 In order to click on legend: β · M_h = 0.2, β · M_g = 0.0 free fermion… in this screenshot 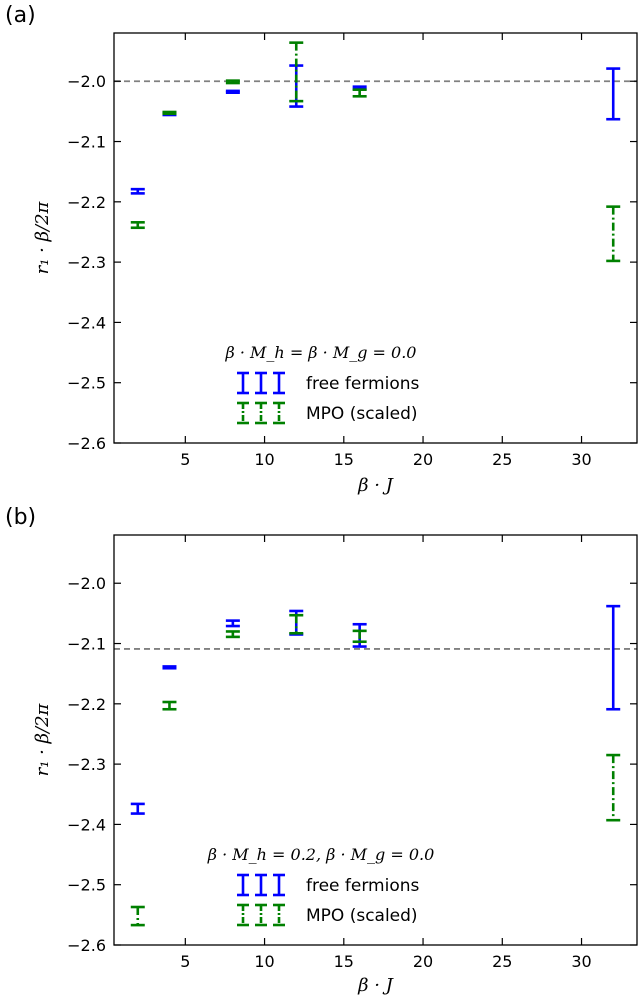, I will do `click(321, 886)`.